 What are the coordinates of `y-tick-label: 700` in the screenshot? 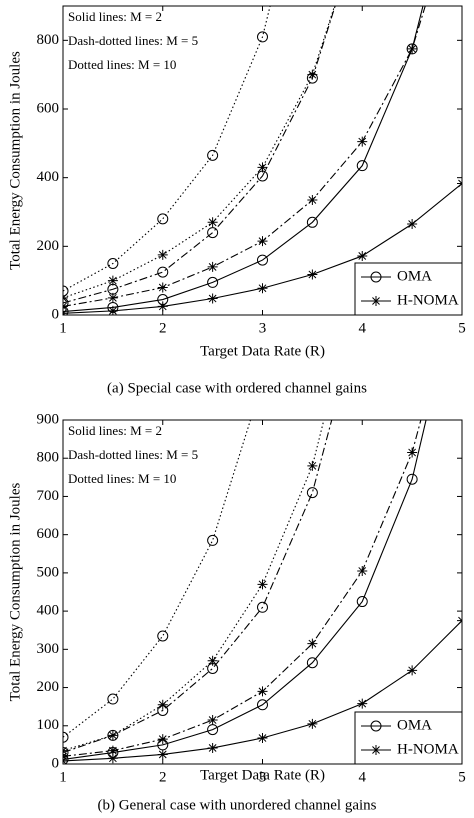 It's located at (48, 496).